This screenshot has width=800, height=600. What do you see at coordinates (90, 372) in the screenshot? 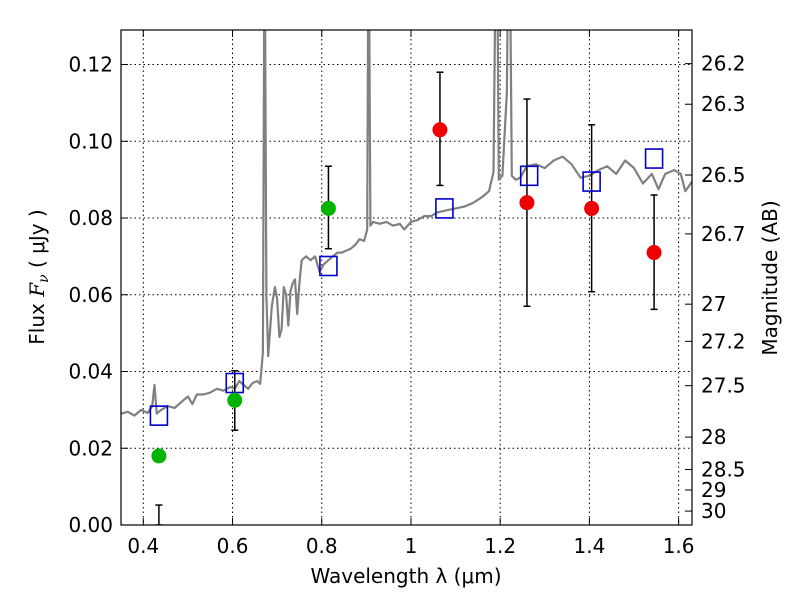
I see `y-tick-label: 0.04` at bounding box center [90, 372].